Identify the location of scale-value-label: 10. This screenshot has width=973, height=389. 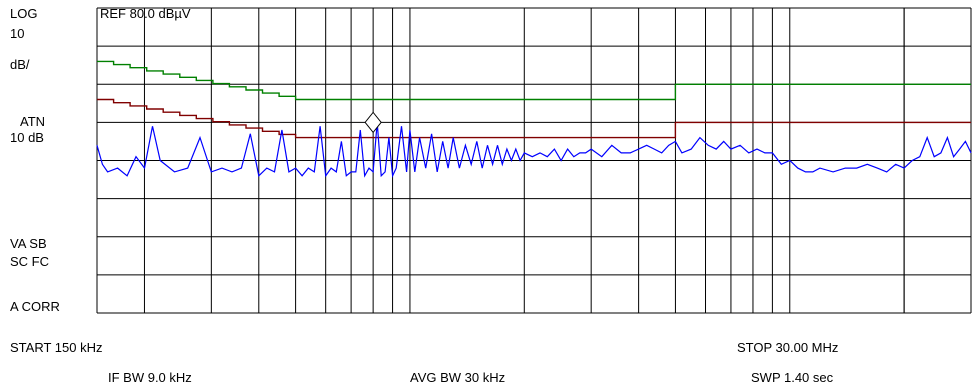
(17, 33).